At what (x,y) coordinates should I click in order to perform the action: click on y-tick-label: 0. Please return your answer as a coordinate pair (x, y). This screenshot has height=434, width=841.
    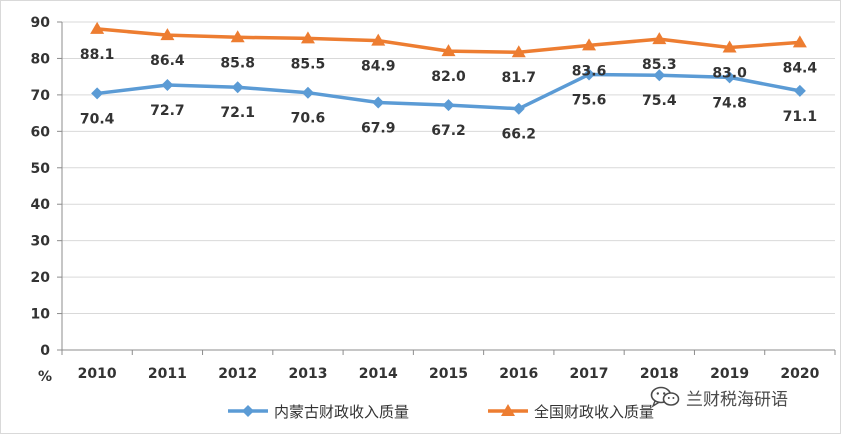
    Looking at the image, I should click on (45, 351).